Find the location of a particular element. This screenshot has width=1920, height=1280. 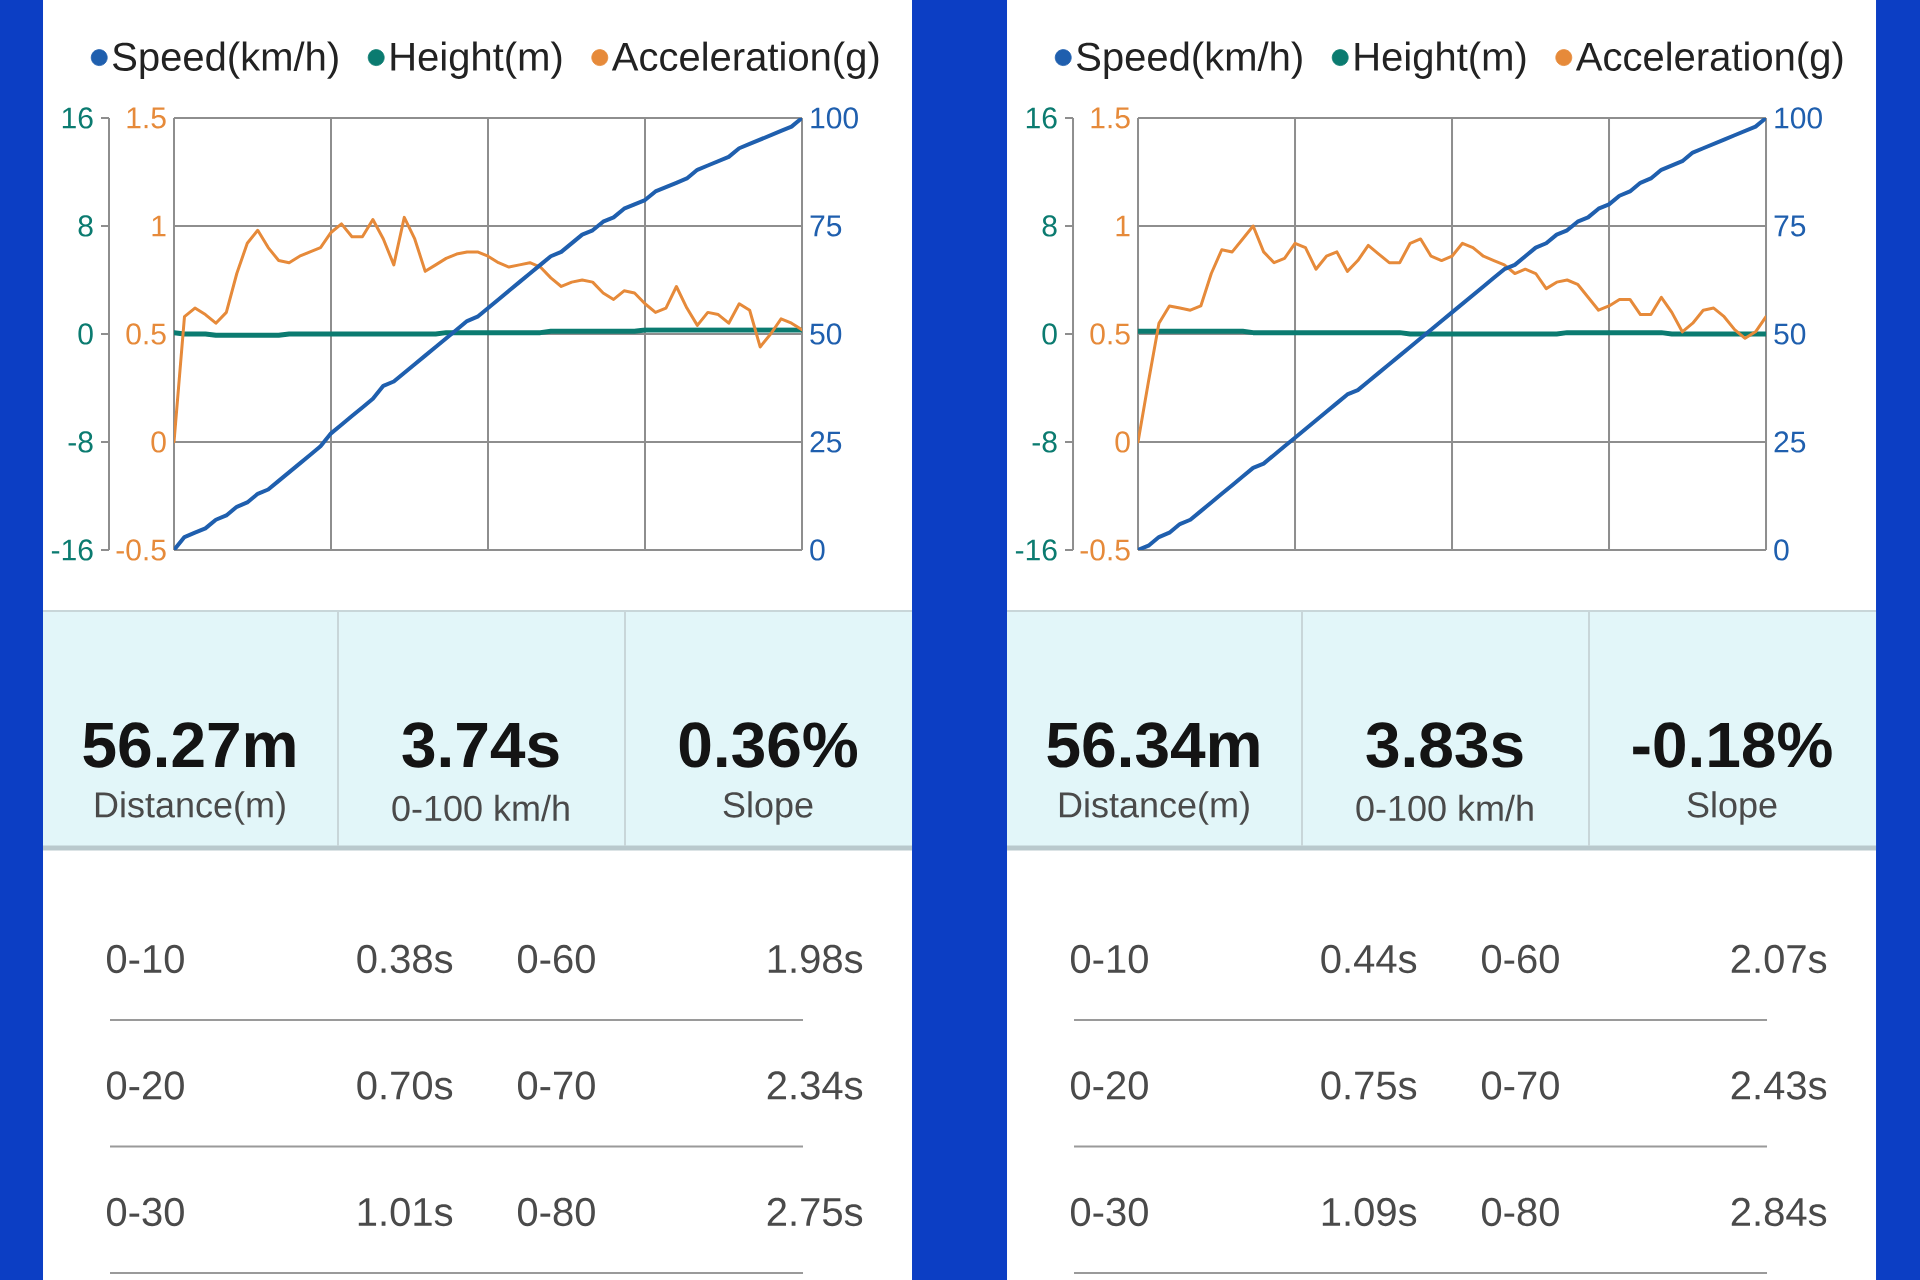

text: 0.38s is located at coordinates (405, 959).